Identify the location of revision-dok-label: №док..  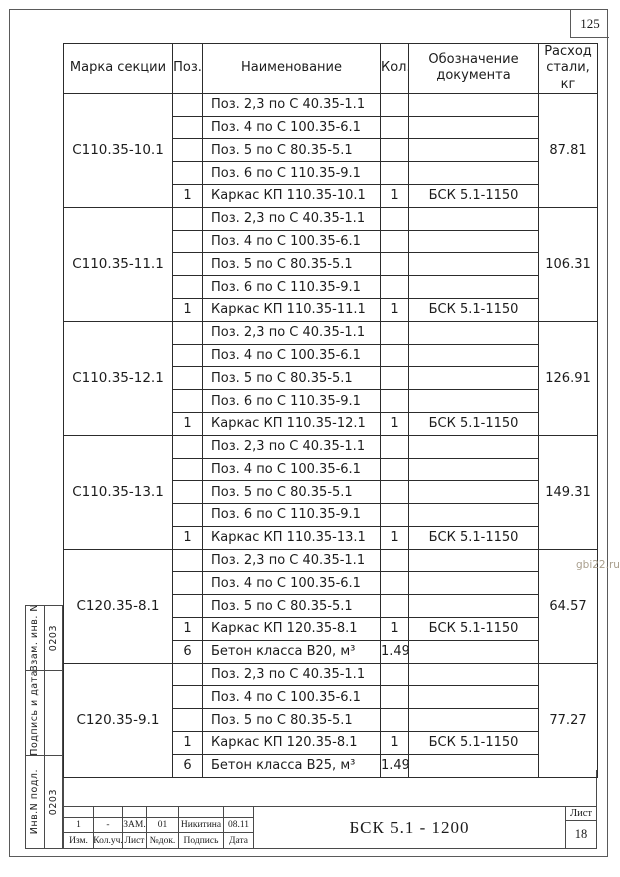
(163, 840).